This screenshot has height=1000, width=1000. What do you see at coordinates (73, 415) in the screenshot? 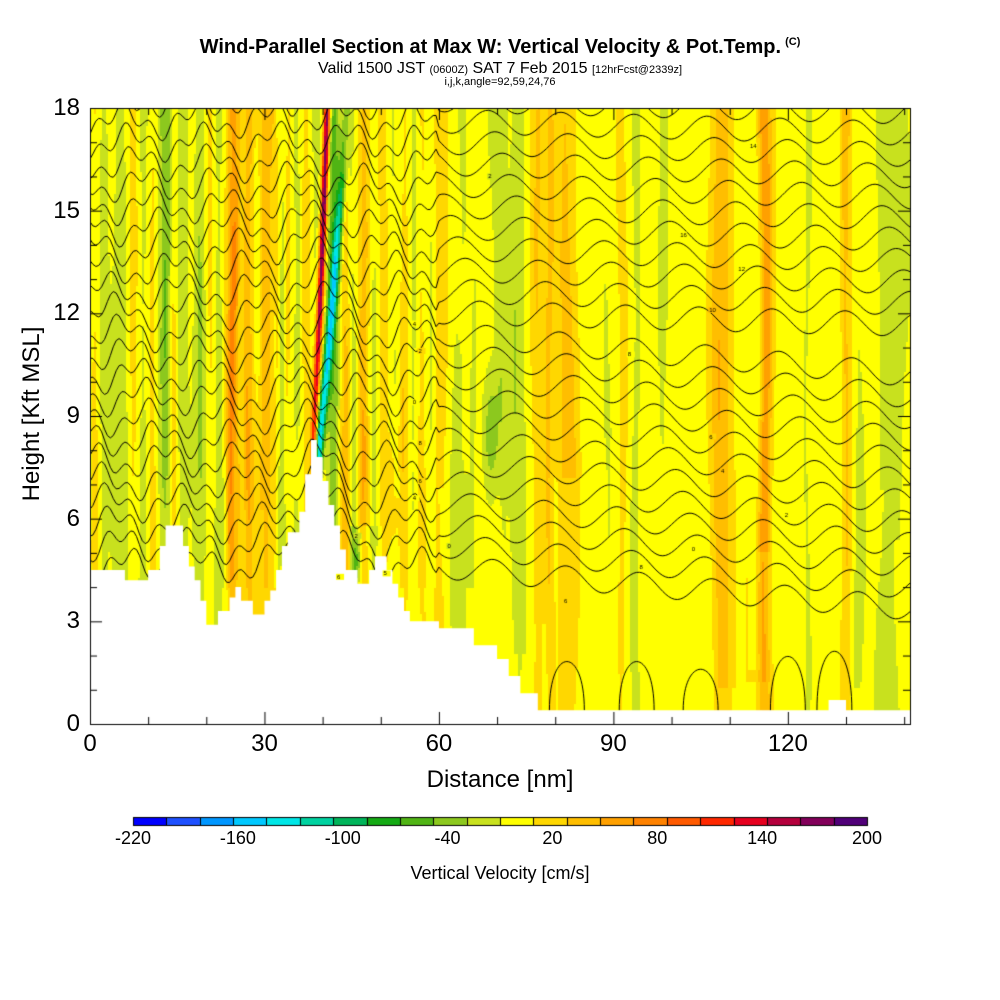
I see `y-tick-label: 9` at bounding box center [73, 415].